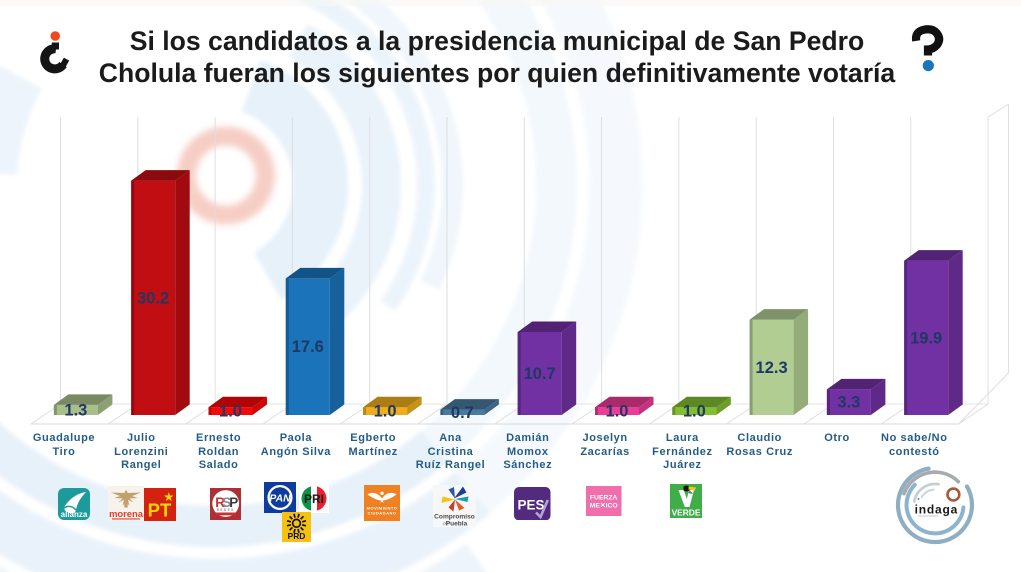 The image size is (1021, 572). I want to click on svg-text: VERDE, so click(686, 512).